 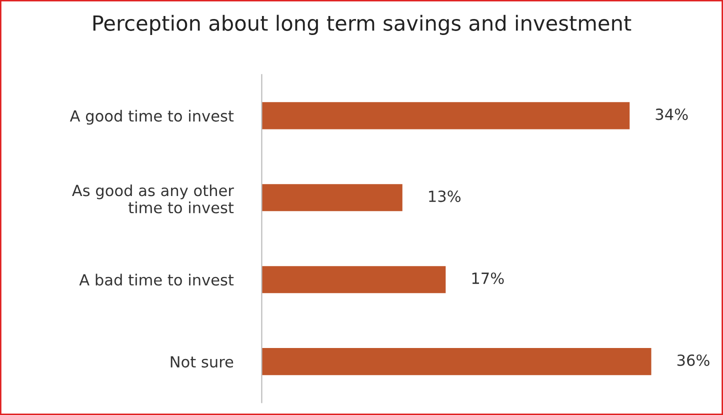 What do you see at coordinates (693, 360) in the screenshot?
I see `data-label: 36%` at bounding box center [693, 360].